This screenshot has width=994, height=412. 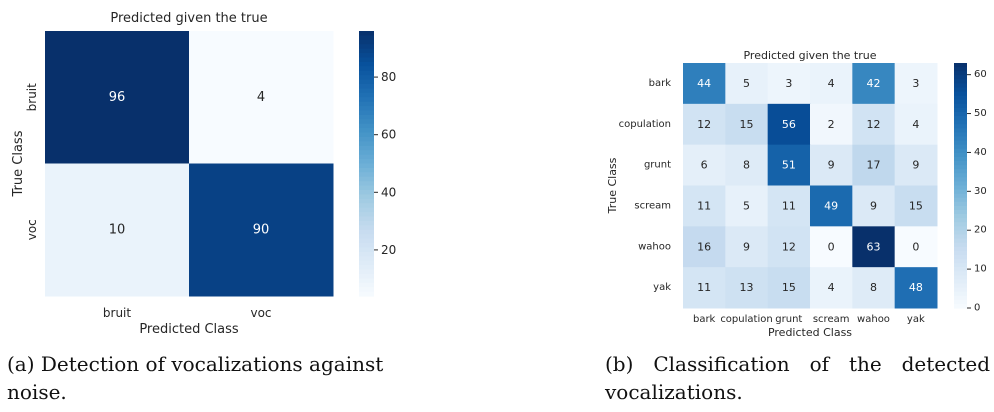 What do you see at coordinates (612, 185) in the screenshot?
I see `chart-b-y-axis-label: True Class` at bounding box center [612, 185].